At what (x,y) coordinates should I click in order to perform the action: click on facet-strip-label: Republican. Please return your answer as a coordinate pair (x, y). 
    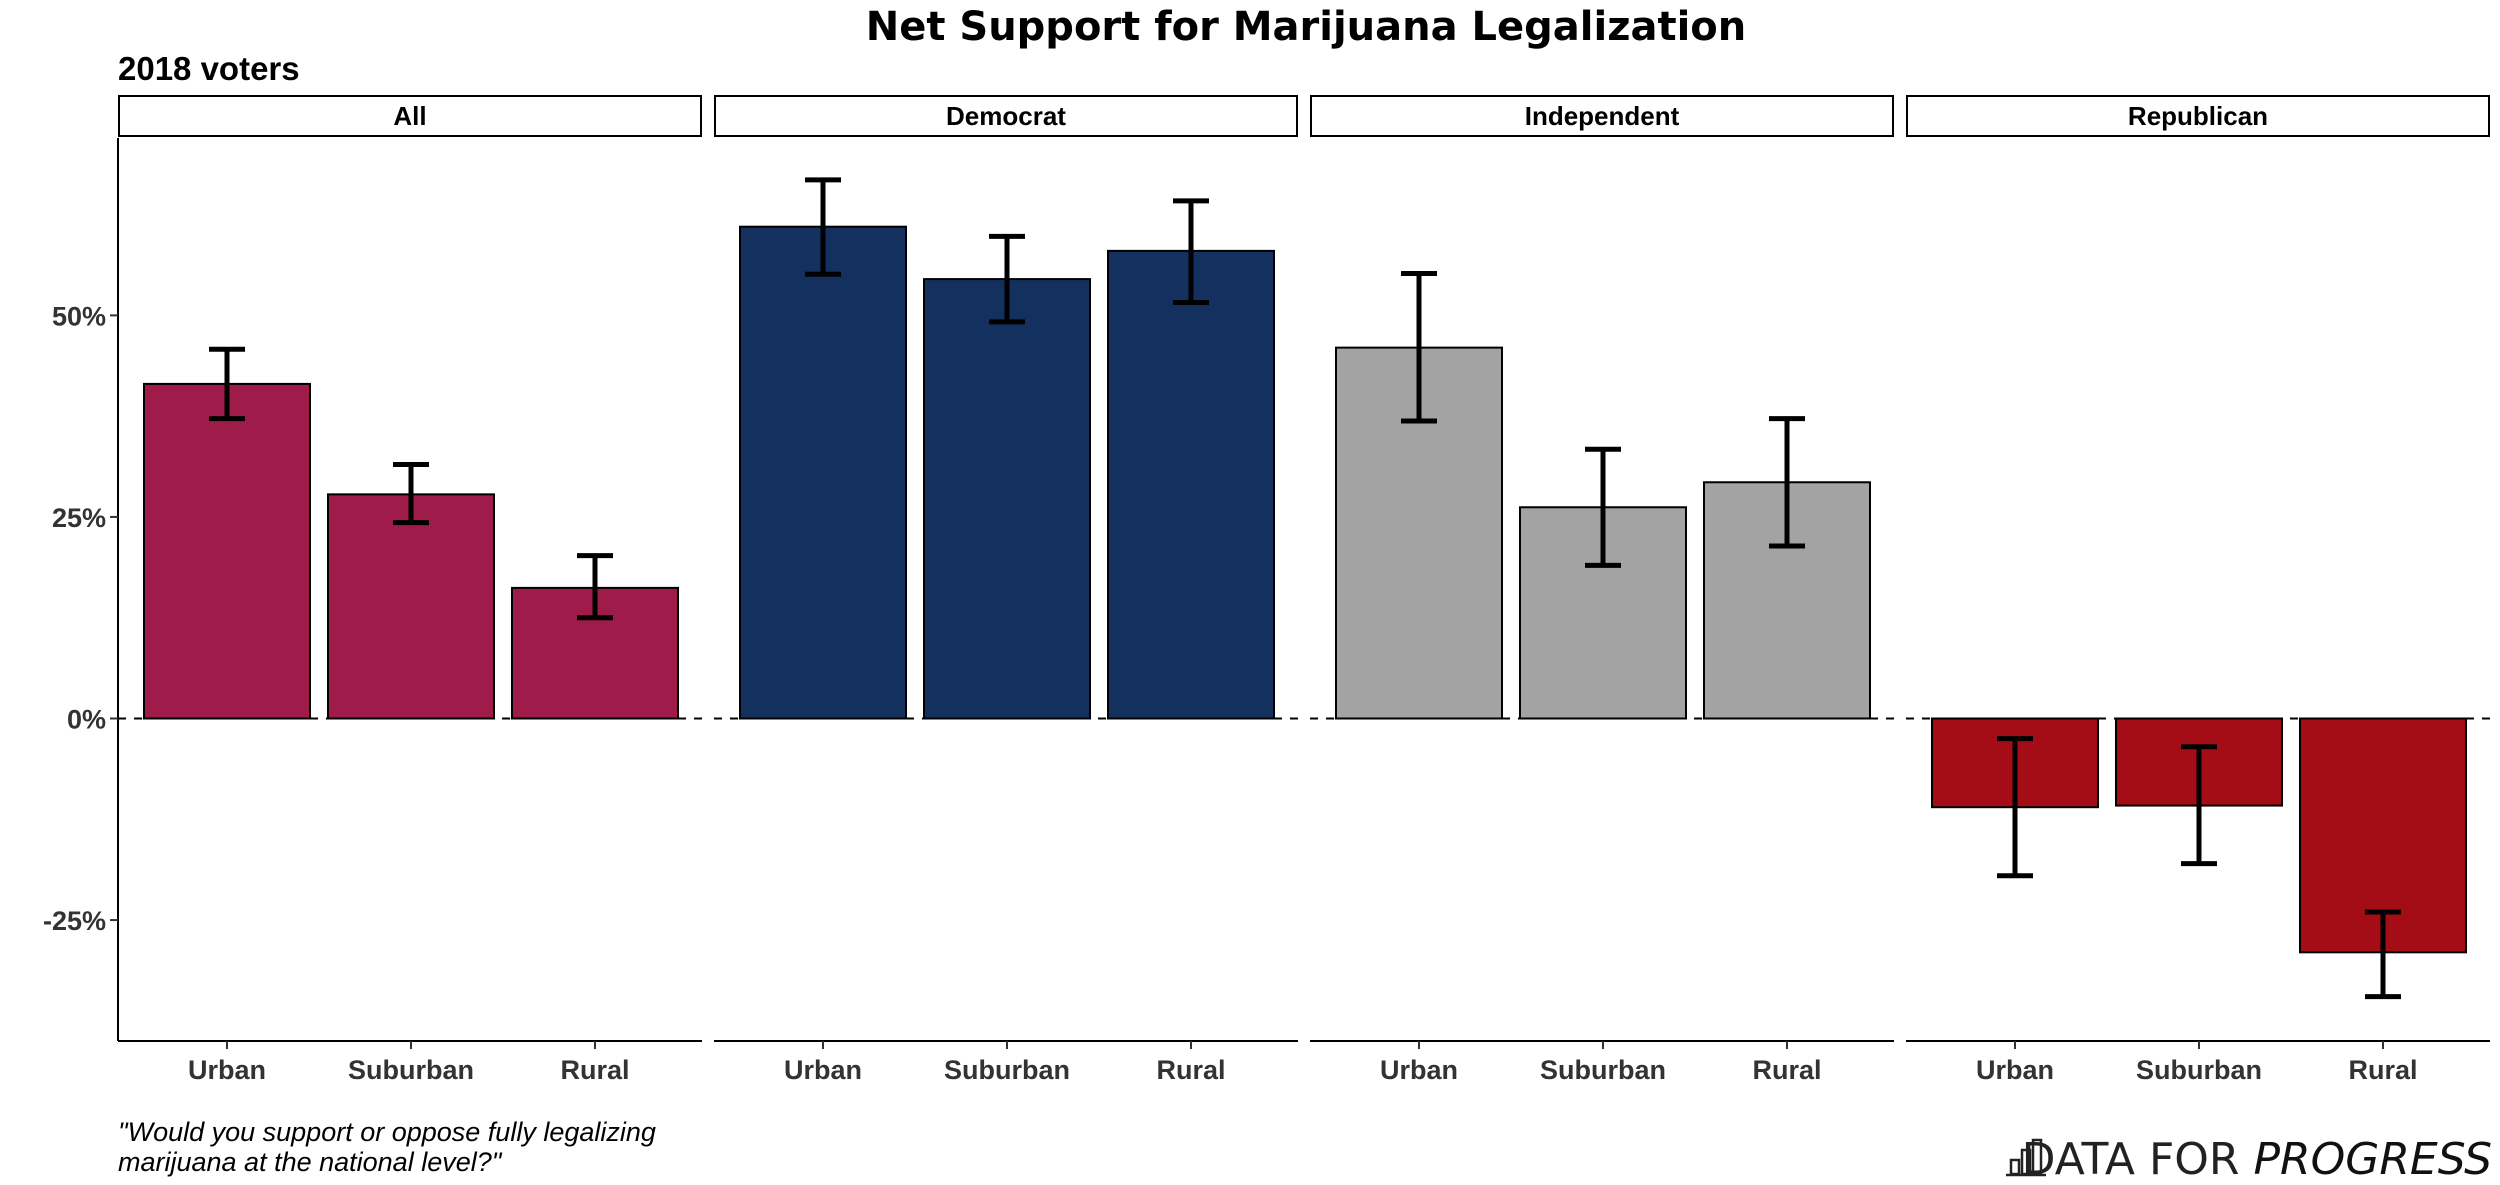
    Looking at the image, I should click on (2198, 116).